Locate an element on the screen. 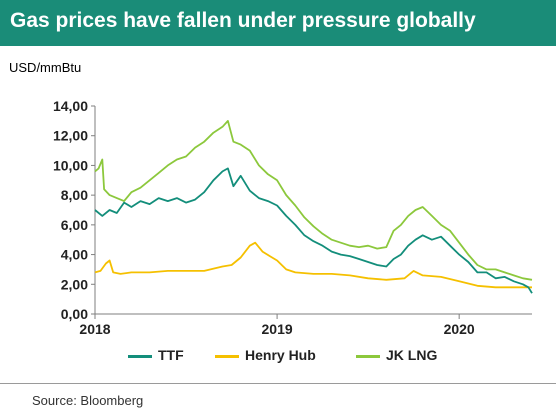  y-tick-label: 4,00 is located at coordinates (74, 255).